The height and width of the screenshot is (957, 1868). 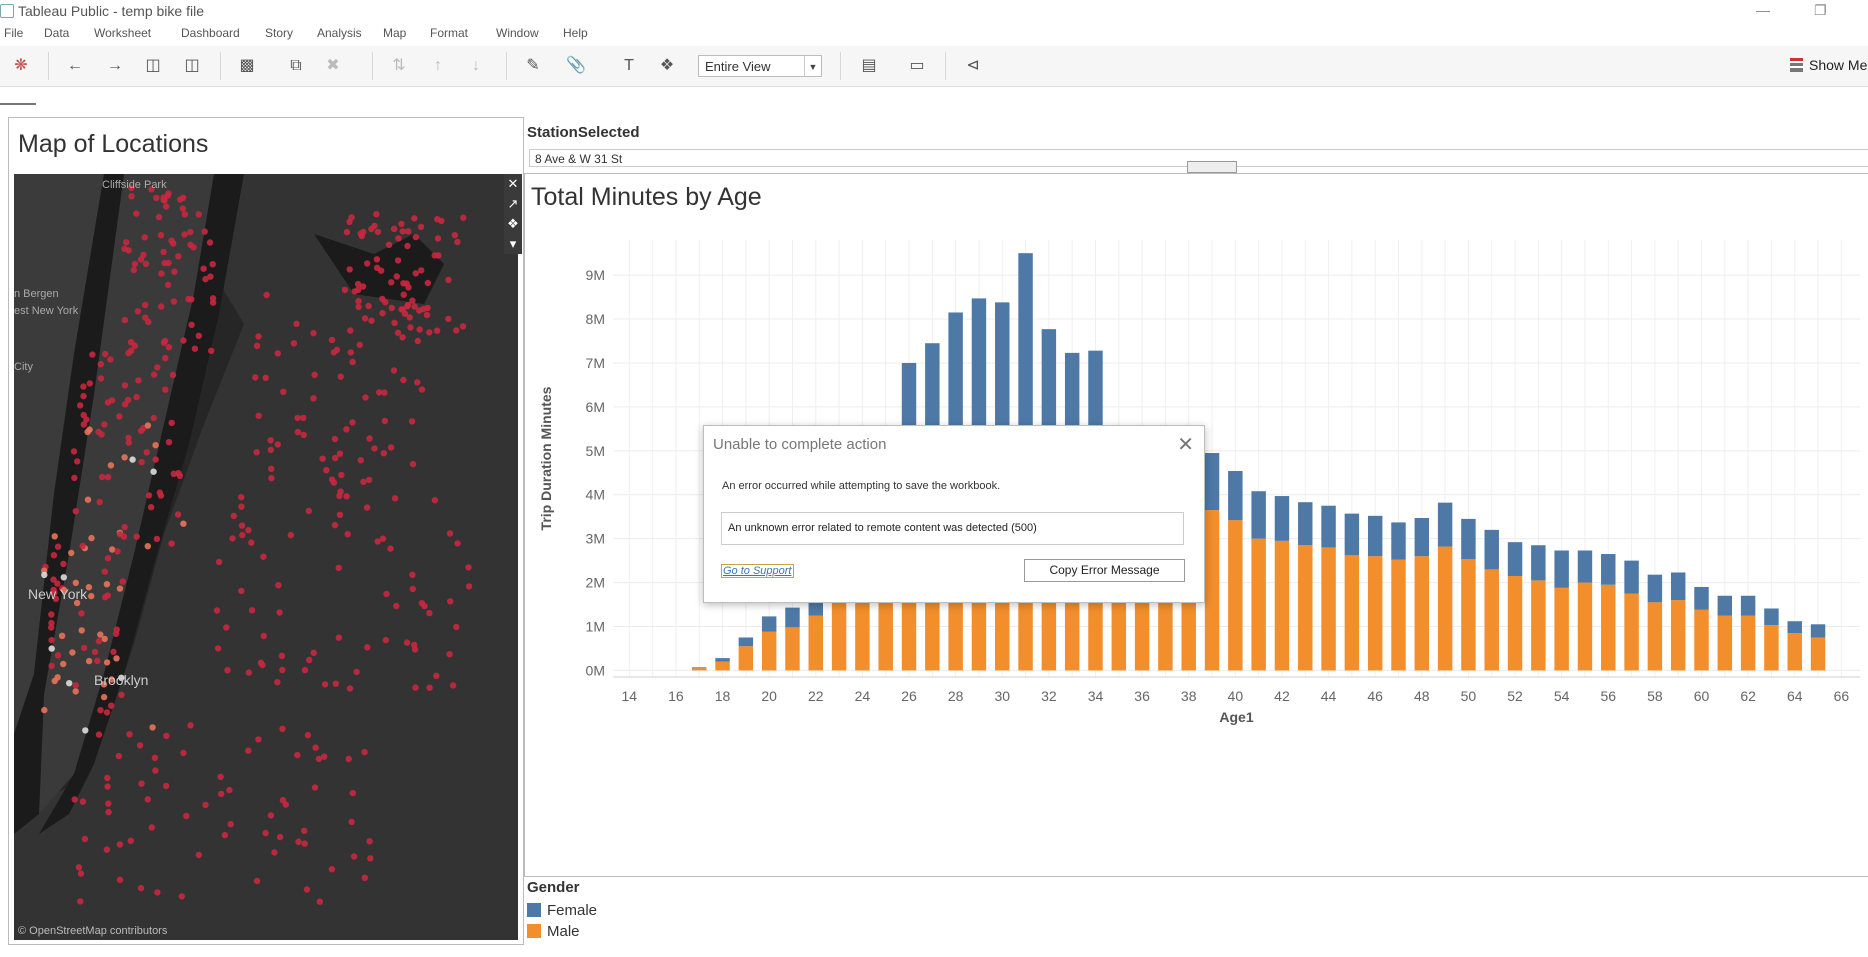 What do you see at coordinates (449, 33) in the screenshot?
I see `menu-format: Format` at bounding box center [449, 33].